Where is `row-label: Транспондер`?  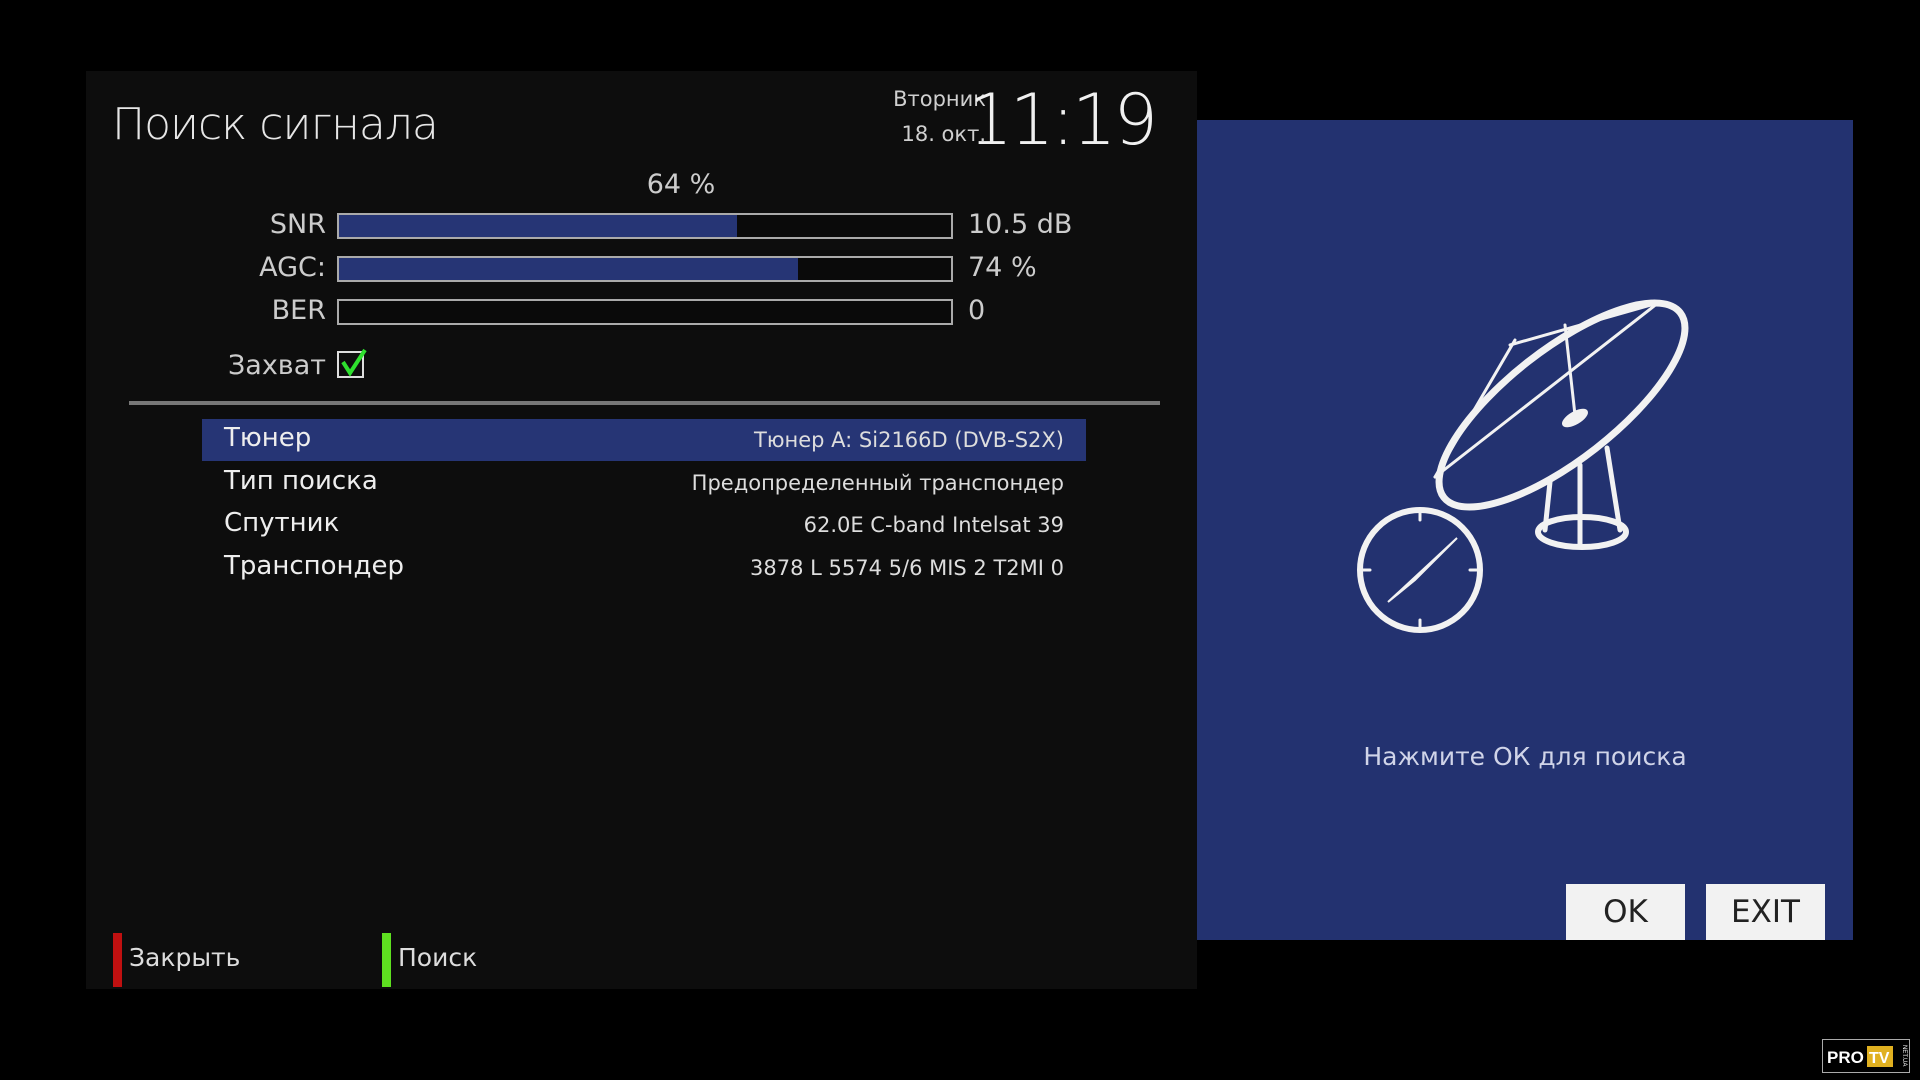 row-label: Транспондер is located at coordinates (314, 566).